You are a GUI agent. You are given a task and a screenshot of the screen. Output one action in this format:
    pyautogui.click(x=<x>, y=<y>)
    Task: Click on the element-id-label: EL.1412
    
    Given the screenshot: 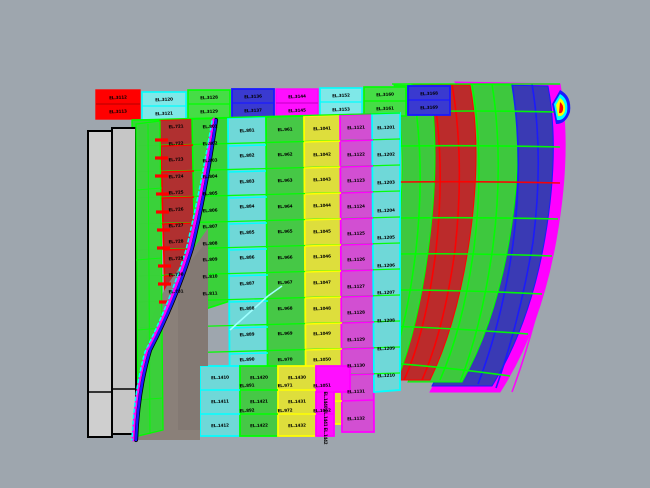 What is the action you would take?
    pyautogui.click(x=220, y=425)
    